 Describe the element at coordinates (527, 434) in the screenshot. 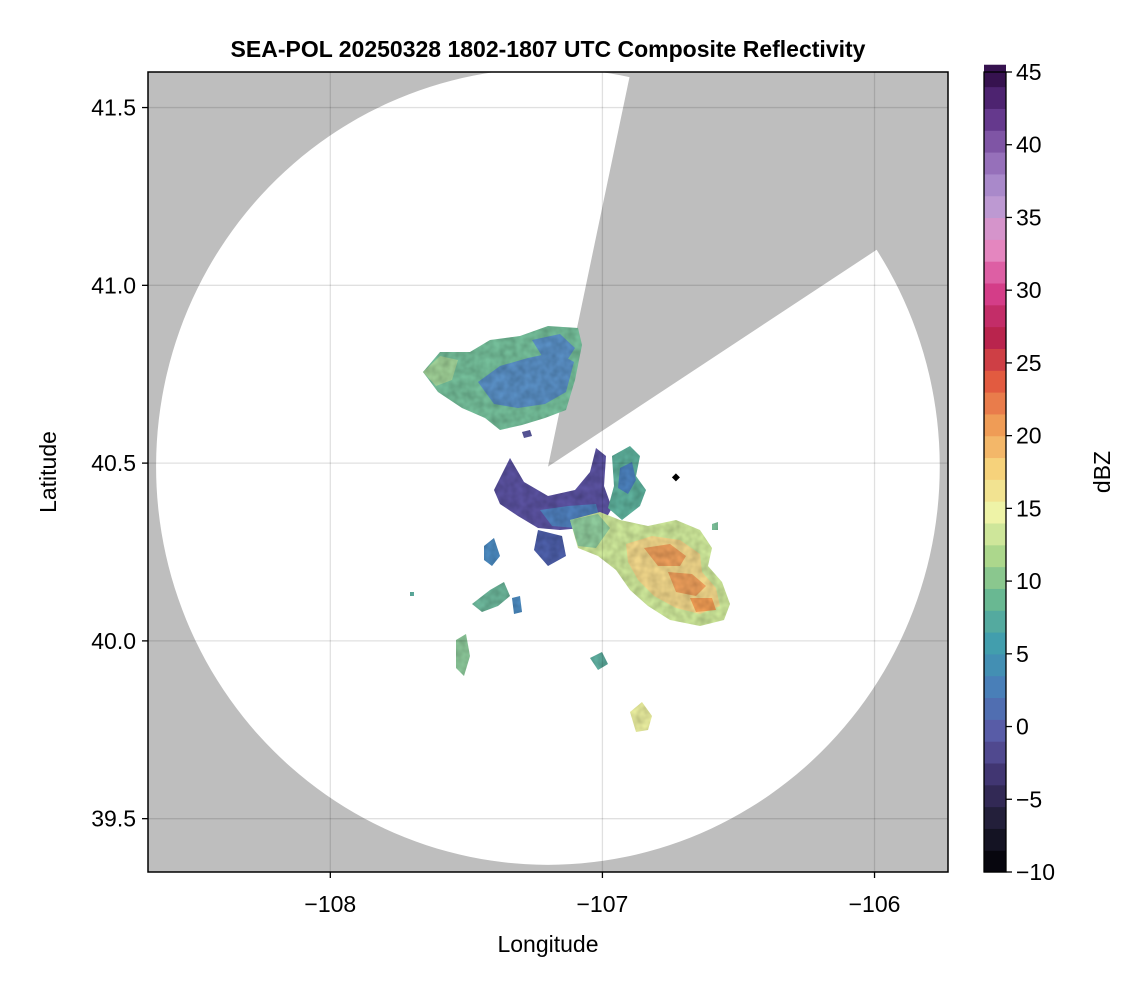

I see `echo-nw-speck` at that location.